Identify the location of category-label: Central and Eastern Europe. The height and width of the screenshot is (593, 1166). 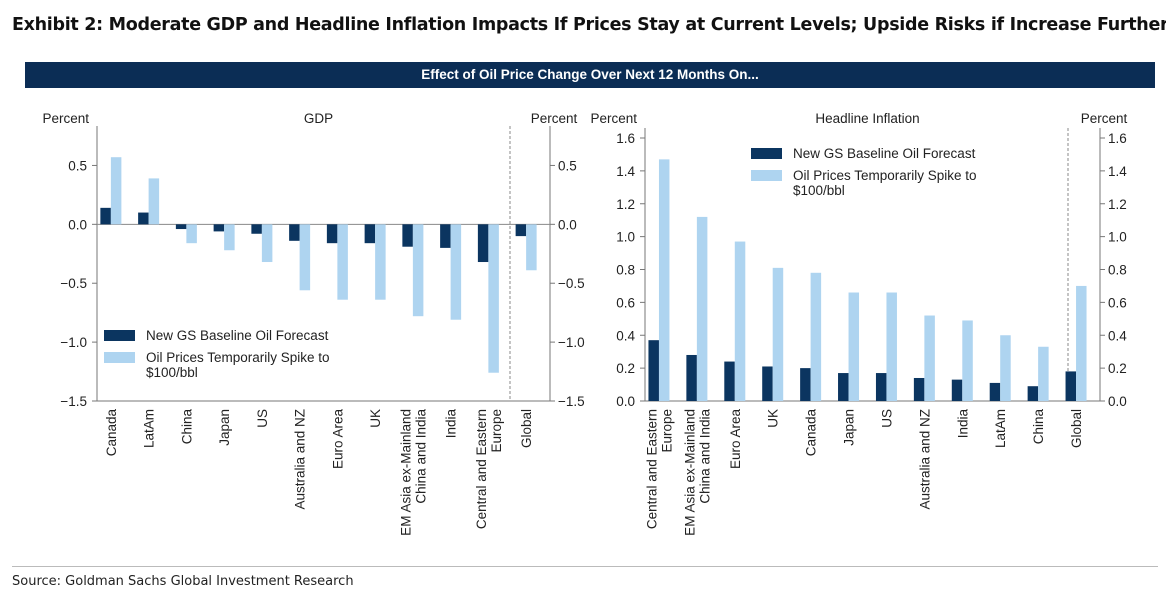
(489, 469).